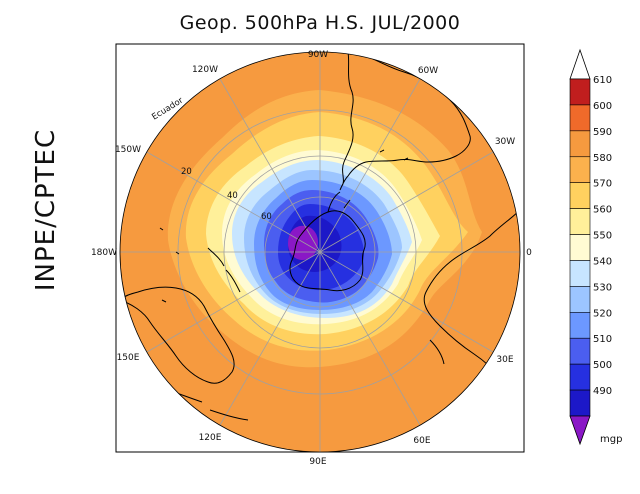 The image size is (640, 494). Describe the element at coordinates (186, 172) in the screenshot. I see `lat-label-20: 20` at that location.